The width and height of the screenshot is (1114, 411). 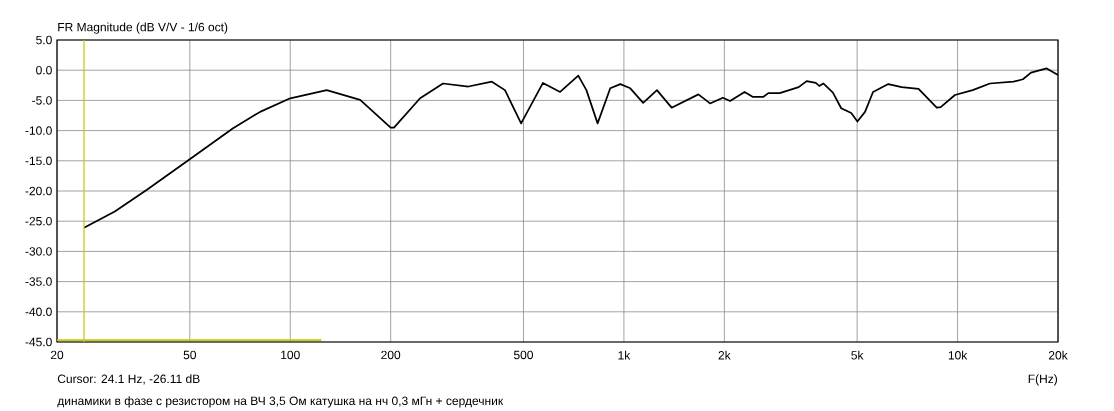 What do you see at coordinates (42, 100) in the screenshot?
I see `y-tick-label: -5.0` at bounding box center [42, 100].